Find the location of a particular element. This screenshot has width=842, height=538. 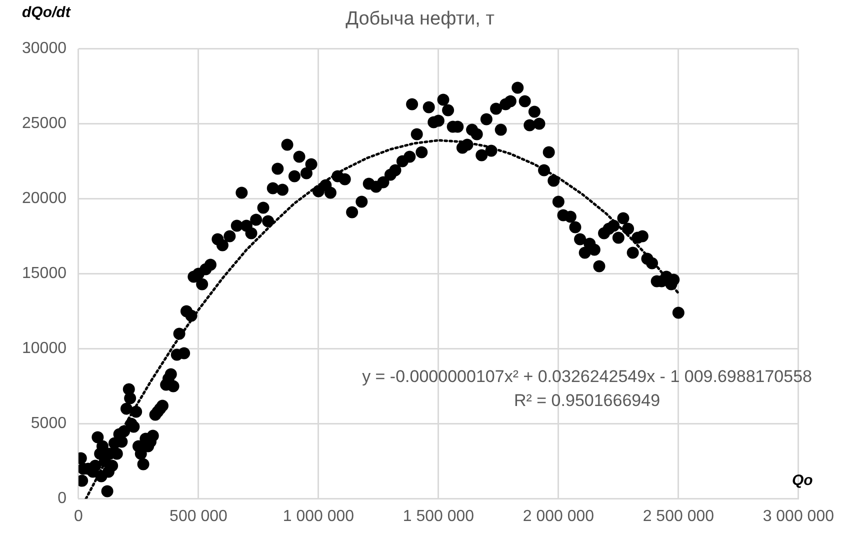

x-tick-label: 2 000 000 is located at coordinates (558, 516).